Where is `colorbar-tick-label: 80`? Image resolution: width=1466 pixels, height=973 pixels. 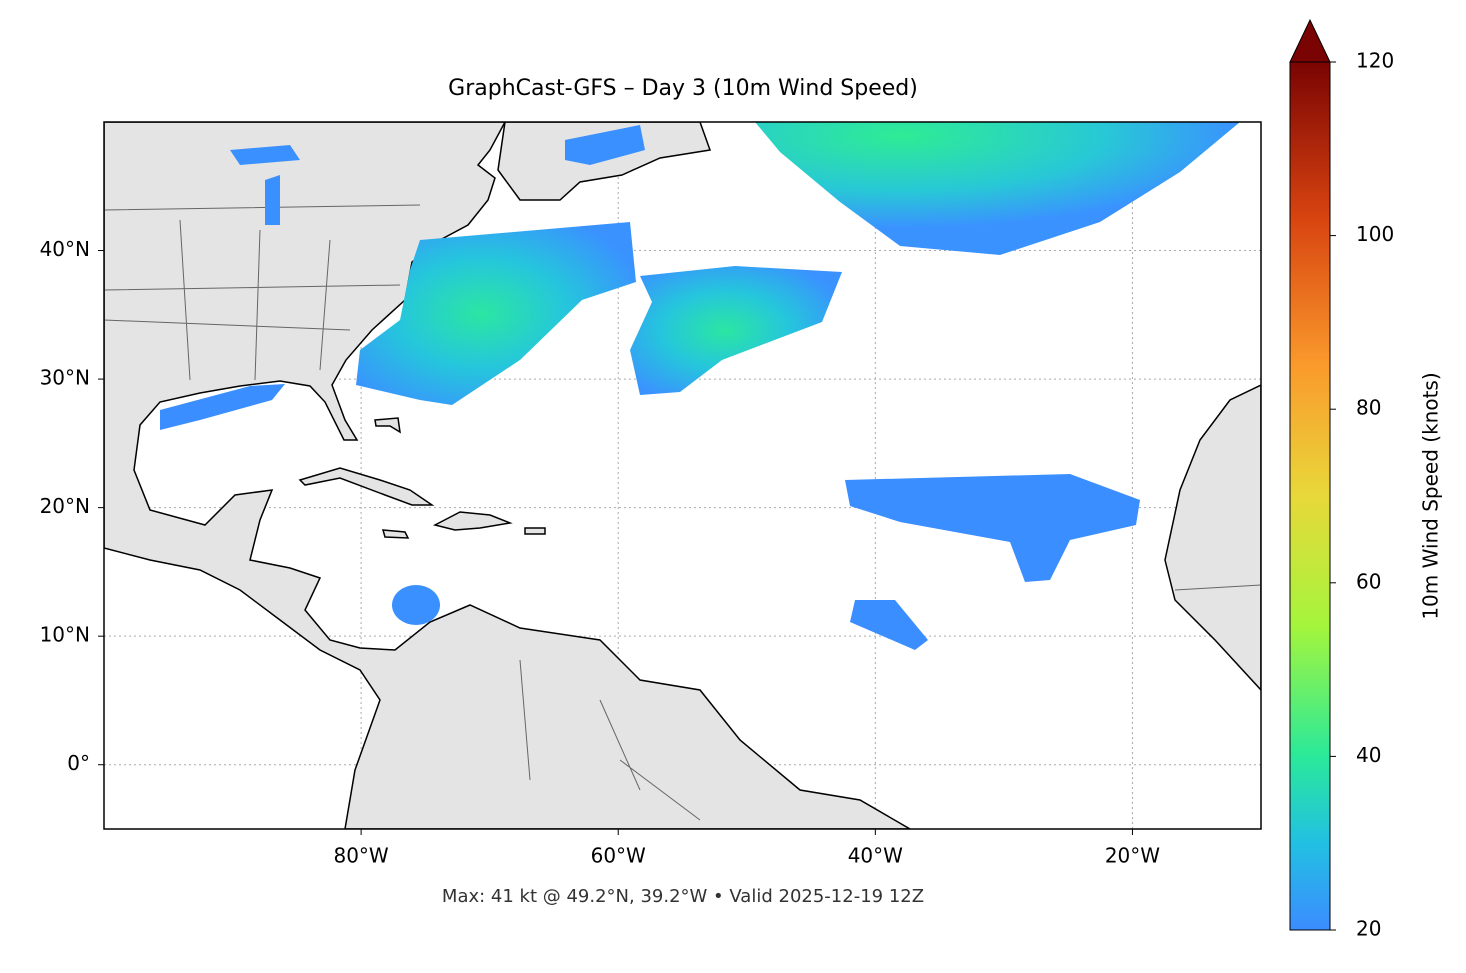 colorbar-tick-label: 80 is located at coordinates (1368, 408).